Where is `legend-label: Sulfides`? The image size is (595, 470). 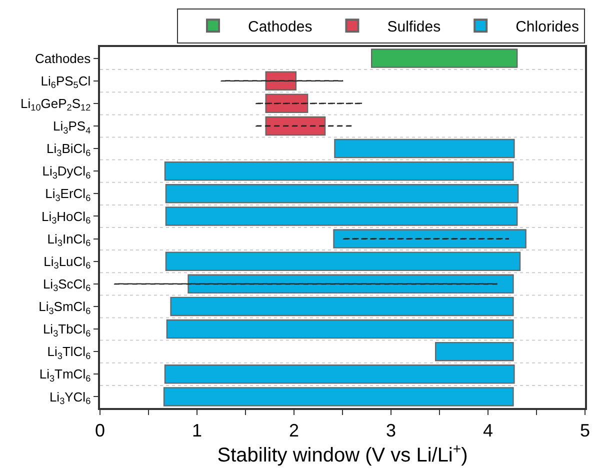
legend-label: Sulfides is located at coordinates (414, 27).